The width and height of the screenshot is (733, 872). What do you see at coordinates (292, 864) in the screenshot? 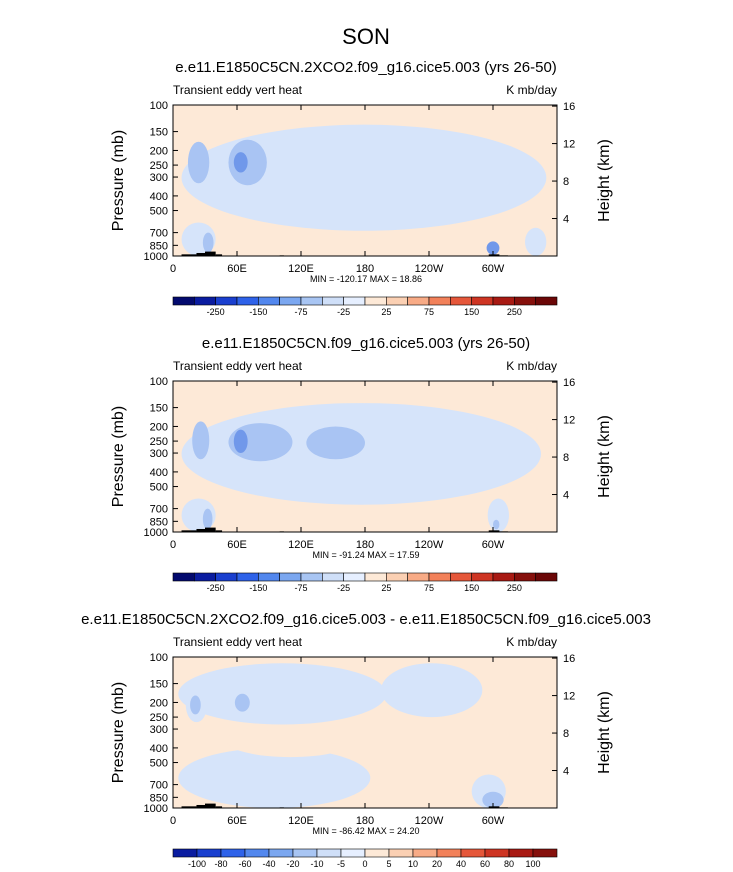
I see `colorbar-label: -20` at bounding box center [292, 864].